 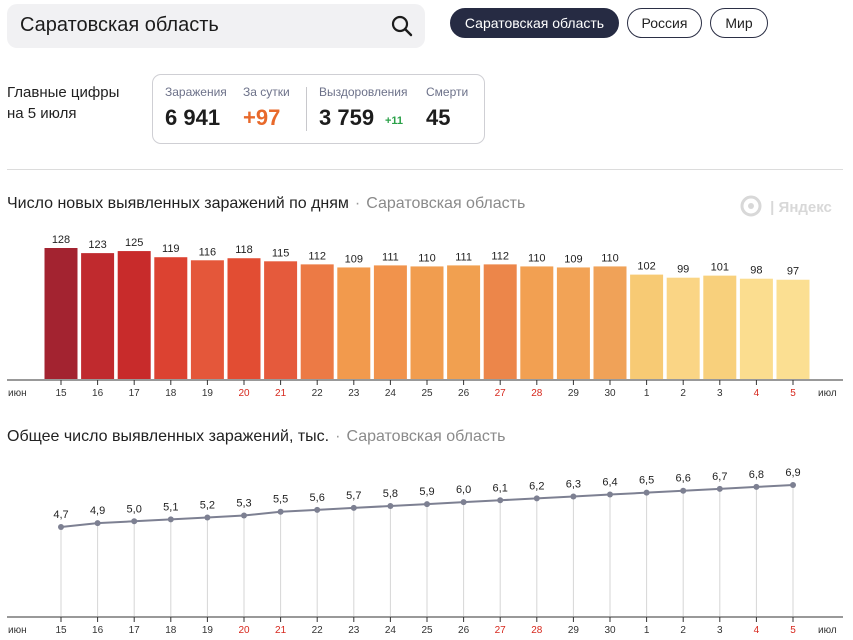 What do you see at coordinates (318, 393) in the screenshot?
I see `x-tick-label: 22` at bounding box center [318, 393].